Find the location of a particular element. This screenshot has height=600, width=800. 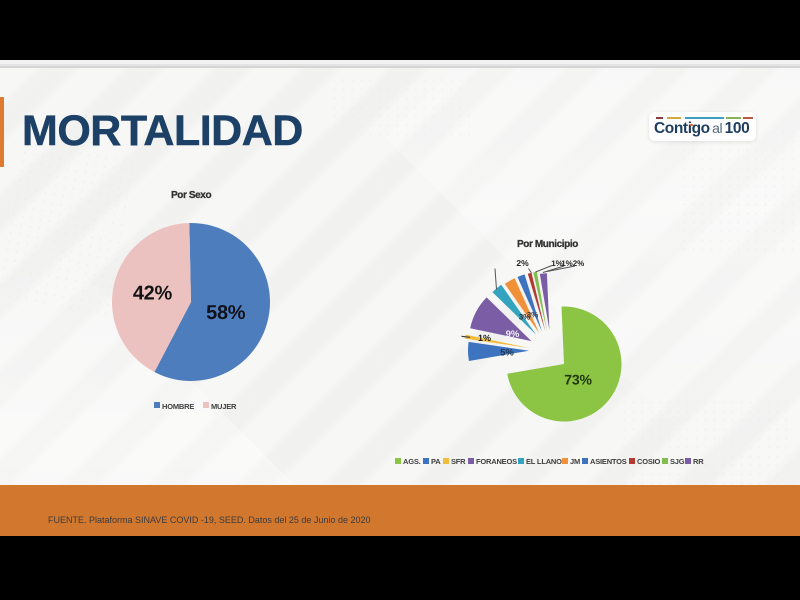

svg-text: 42% is located at coordinates (153, 294).